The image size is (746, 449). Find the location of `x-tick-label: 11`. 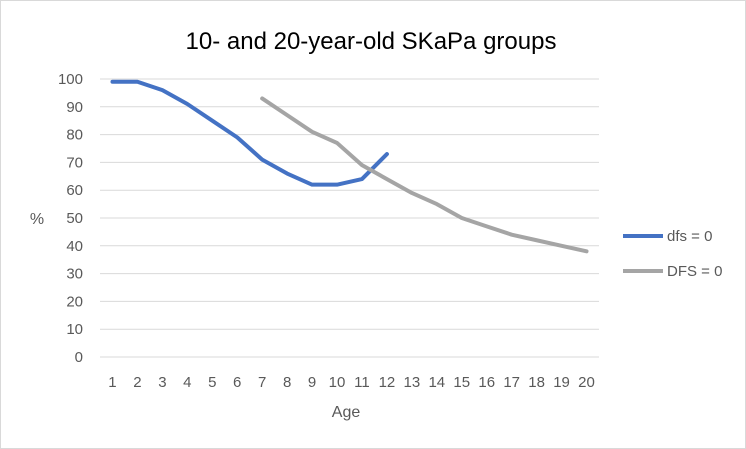

x-tick-label: 11 is located at coordinates (362, 382).